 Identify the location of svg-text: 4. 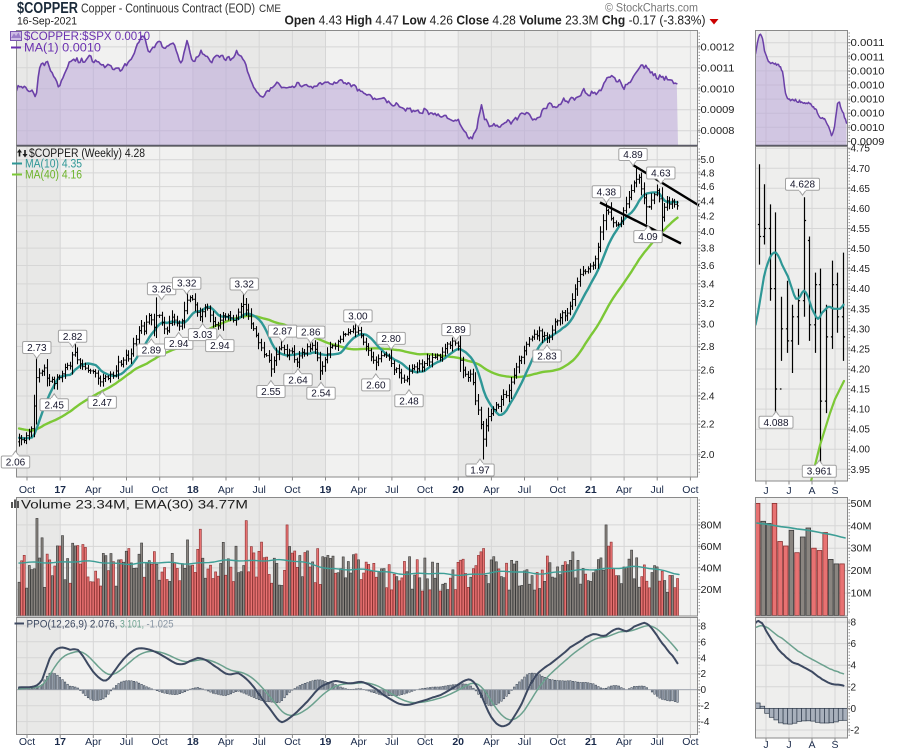
(704, 658).